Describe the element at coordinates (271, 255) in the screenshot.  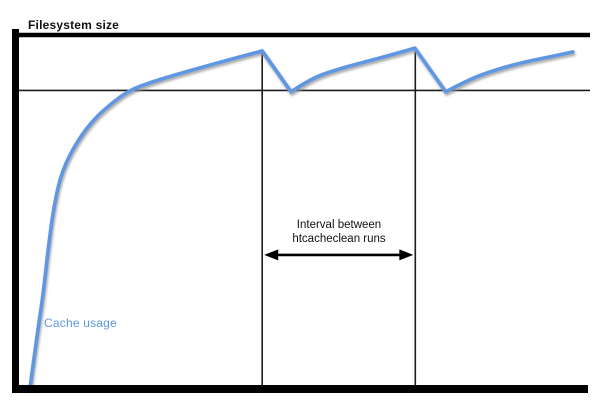
I see `interval-arrow-left-head` at that location.